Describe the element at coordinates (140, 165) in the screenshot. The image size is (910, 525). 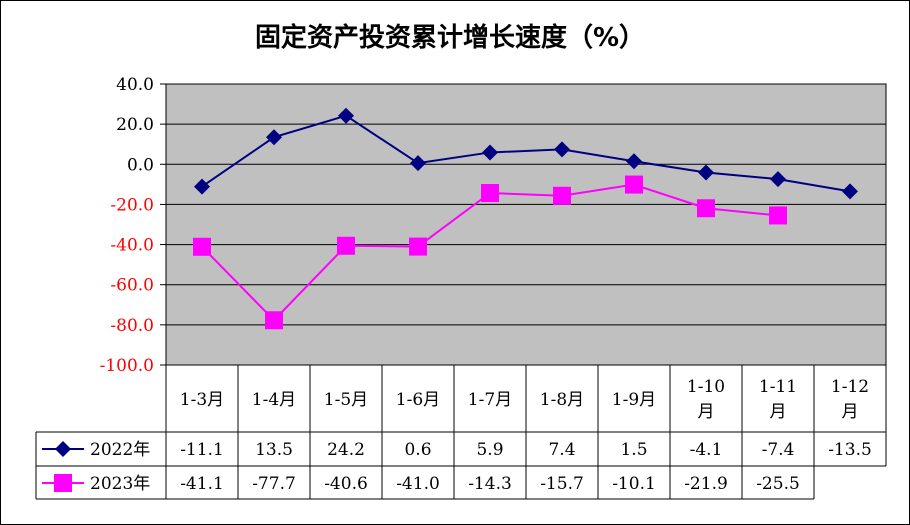
I see `y-tick-label: 0.0` at that location.